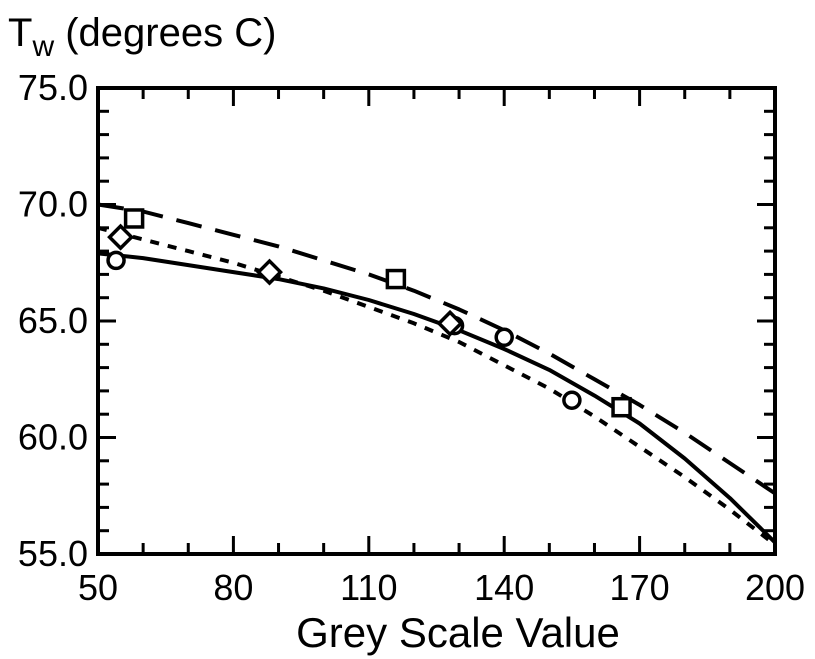 The width and height of the screenshot is (815, 659). Describe the element at coordinates (441, 587) in the screenshot. I see `x-tick-labels: 50 80 110 140 170 200` at that location.